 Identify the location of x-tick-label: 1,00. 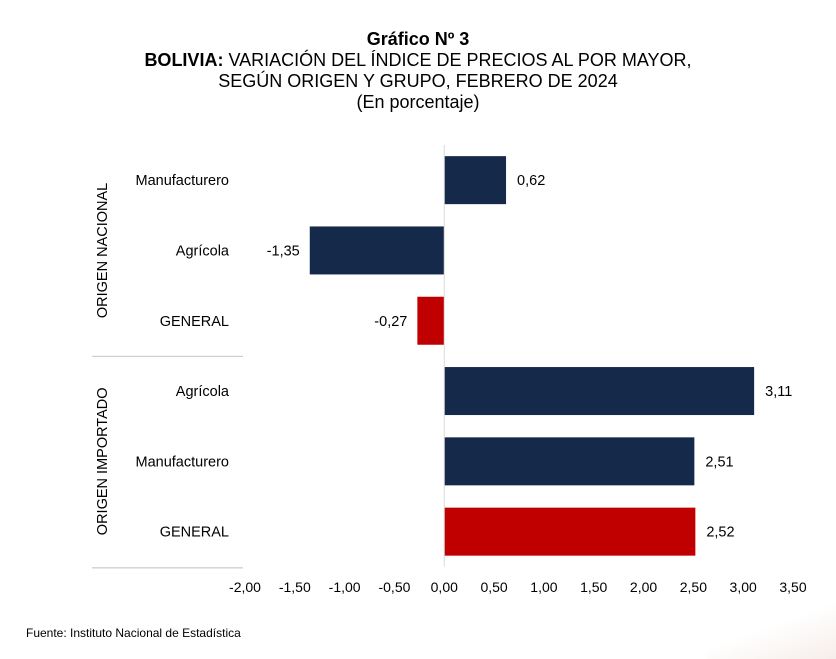
(543, 587).